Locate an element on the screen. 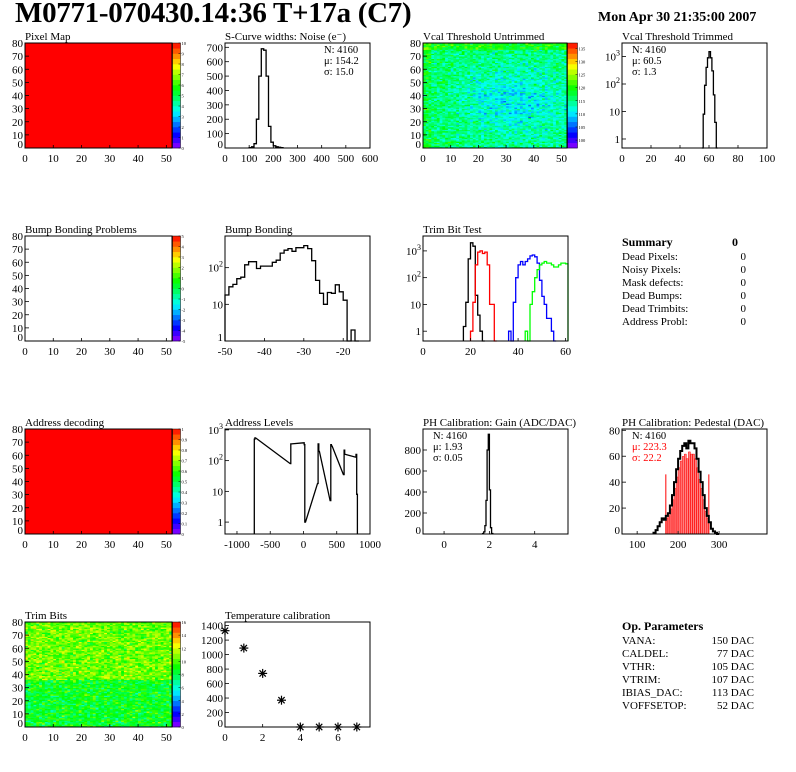  plot-frame is located at coordinates (297, 481).